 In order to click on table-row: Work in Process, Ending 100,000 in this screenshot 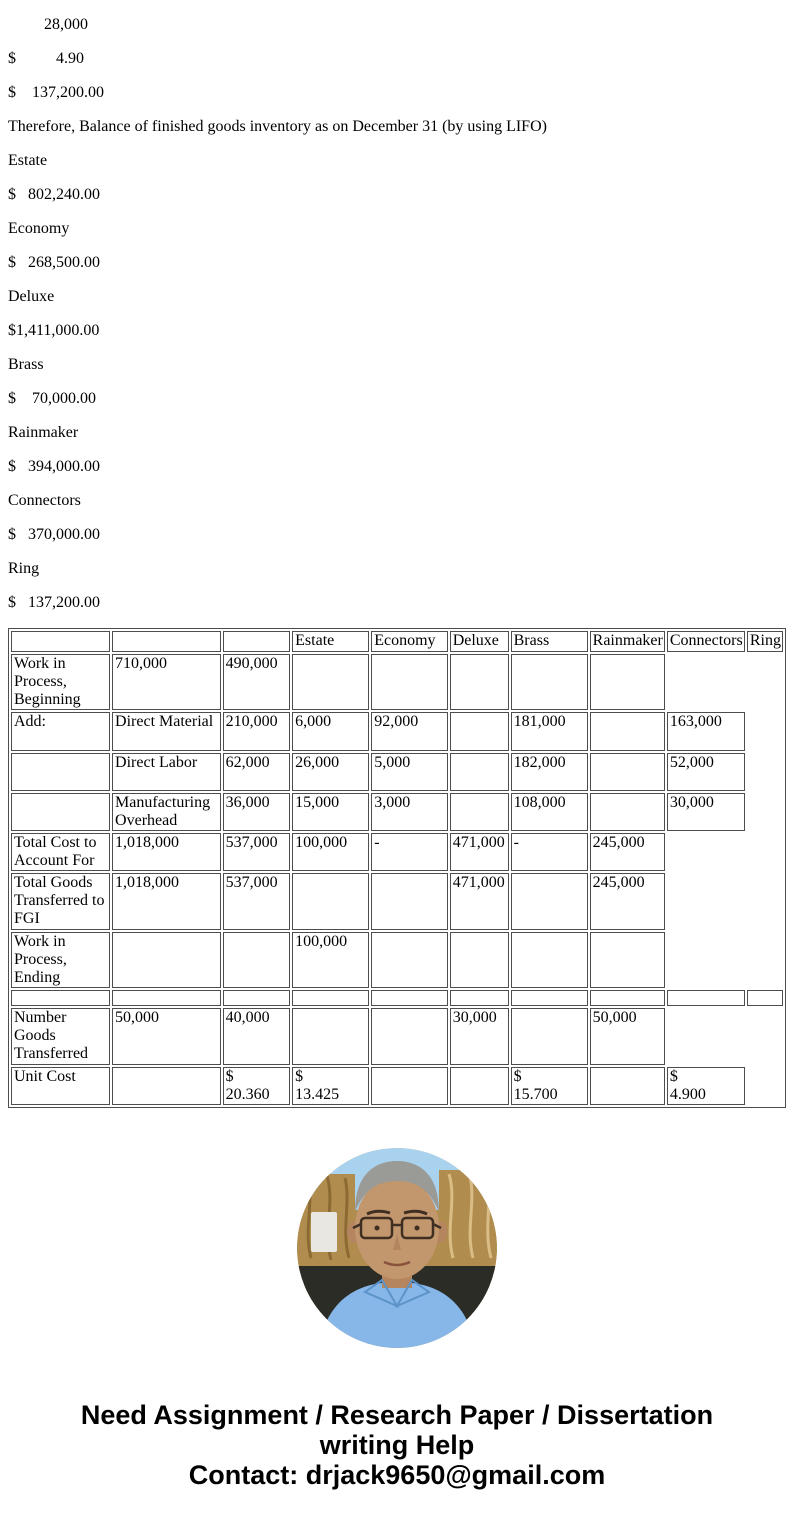, I will do `click(397, 960)`.